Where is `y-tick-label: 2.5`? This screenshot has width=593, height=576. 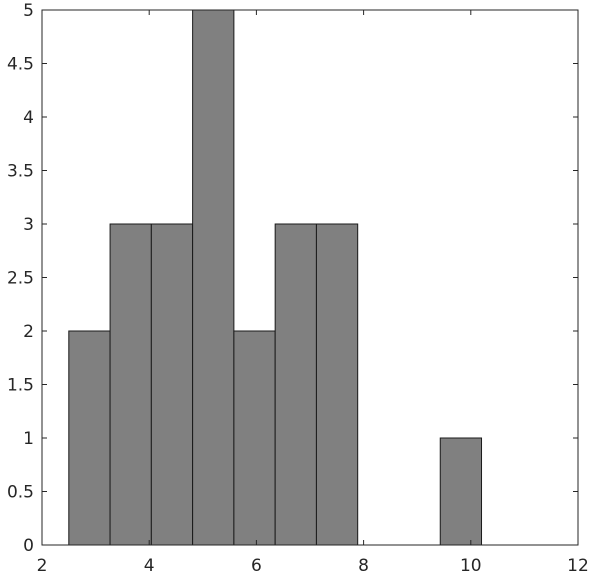 y-tick-label: 2.5 is located at coordinates (20, 279).